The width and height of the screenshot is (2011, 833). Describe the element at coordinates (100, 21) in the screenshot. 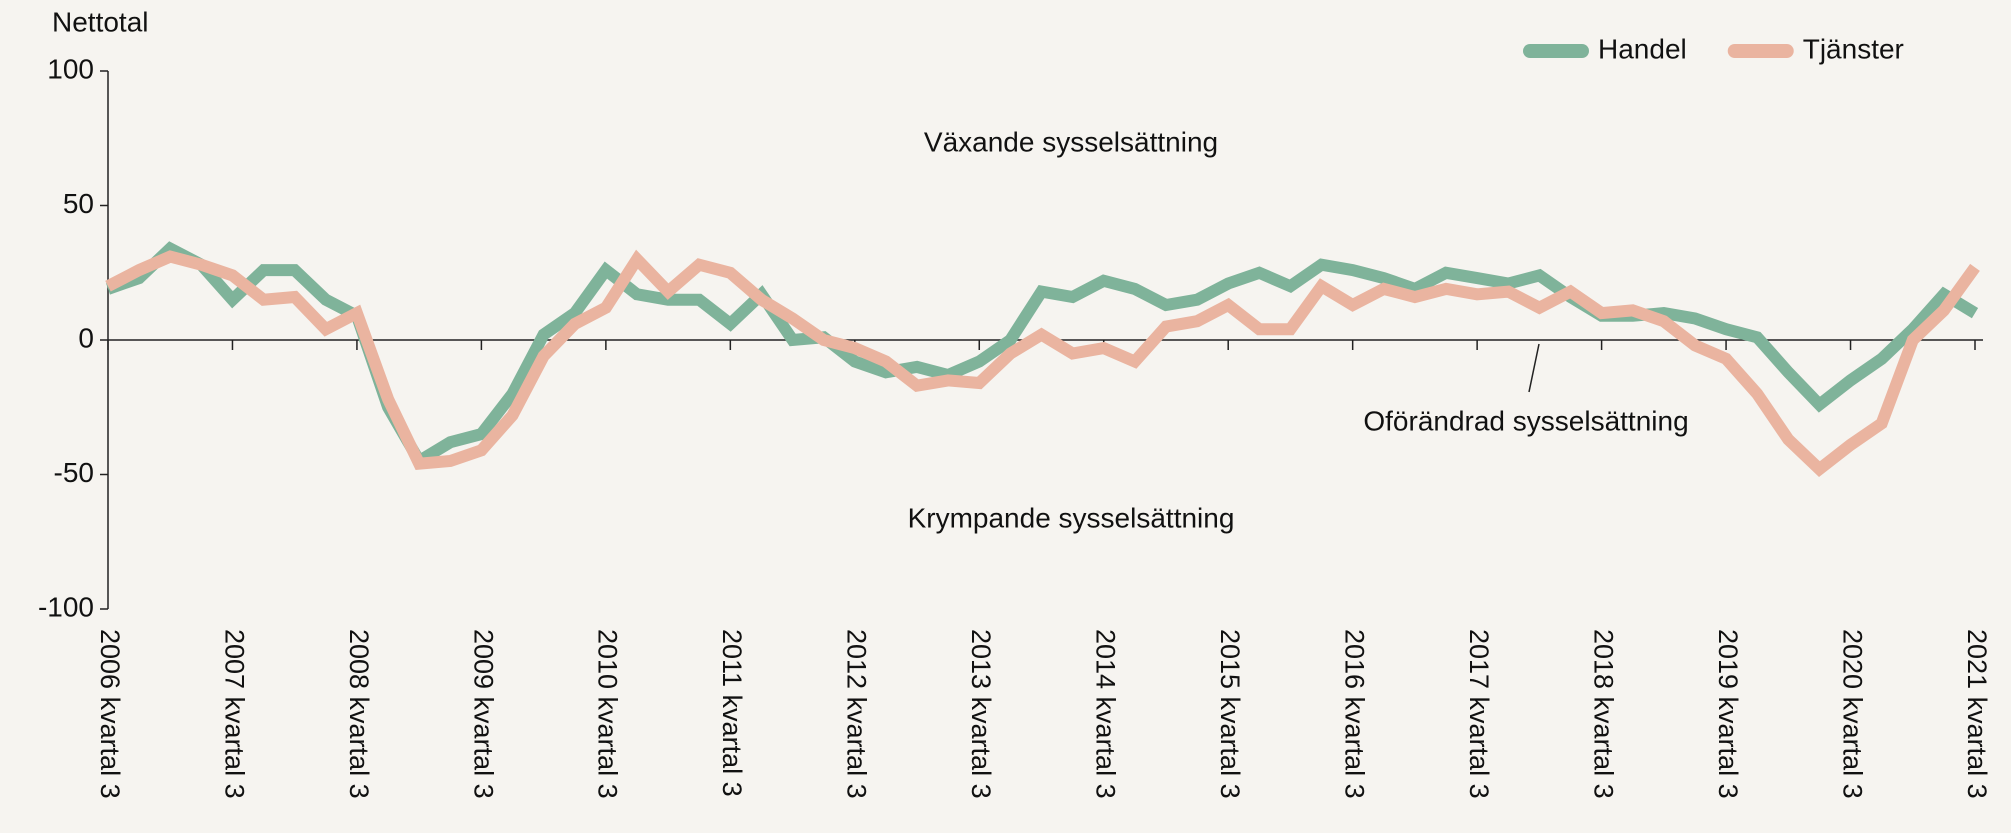

I see `y-axis-title: Nettotal` at that location.